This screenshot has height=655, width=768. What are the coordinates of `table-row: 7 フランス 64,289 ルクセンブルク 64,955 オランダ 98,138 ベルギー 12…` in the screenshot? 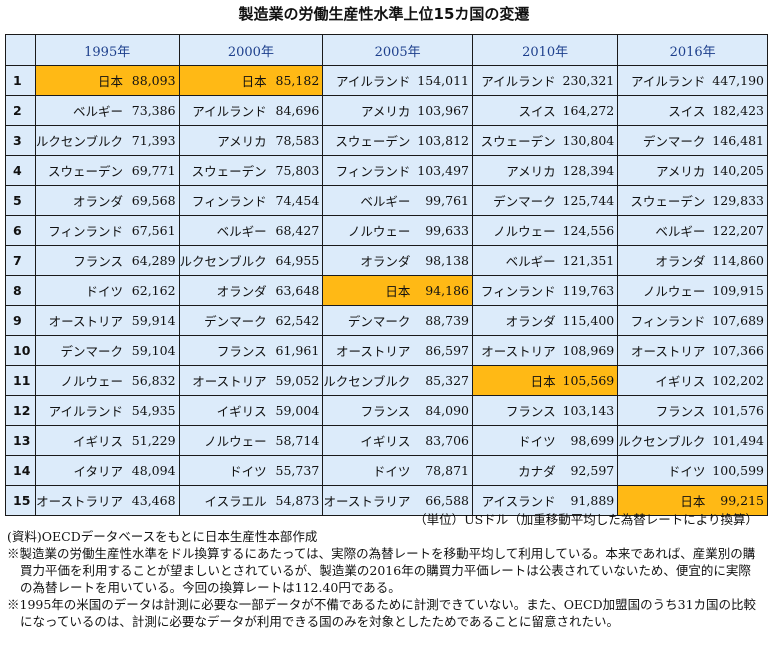 It's located at (386, 260).